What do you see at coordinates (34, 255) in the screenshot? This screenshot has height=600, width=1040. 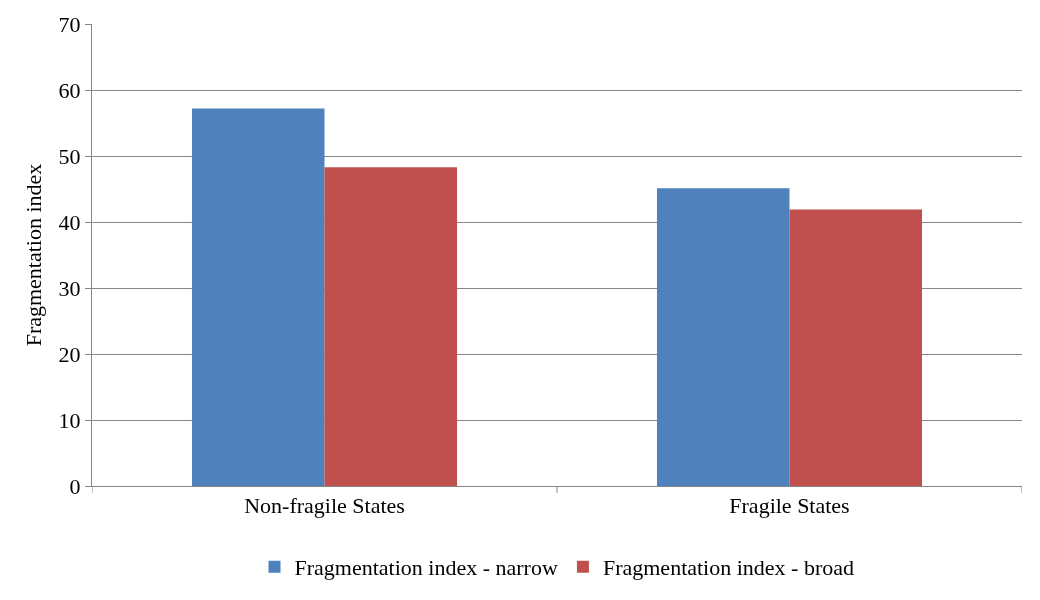 I see `y-axis-title: Fragmentation index` at bounding box center [34, 255].